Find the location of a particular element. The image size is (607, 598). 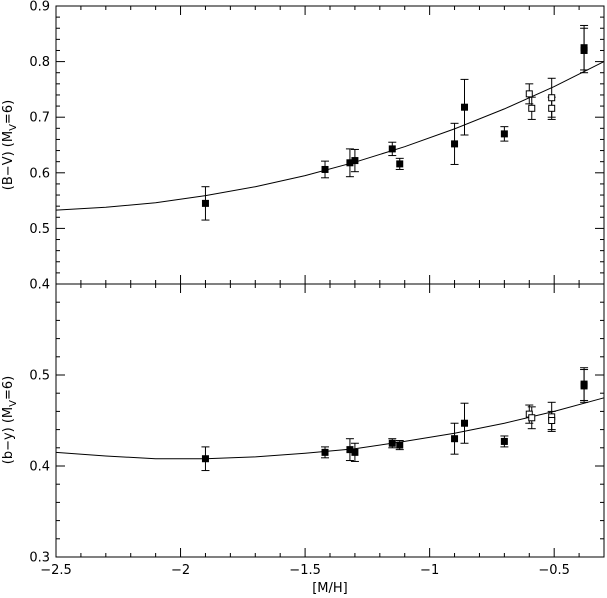

lower-data-points is located at coordinates (394, 421).